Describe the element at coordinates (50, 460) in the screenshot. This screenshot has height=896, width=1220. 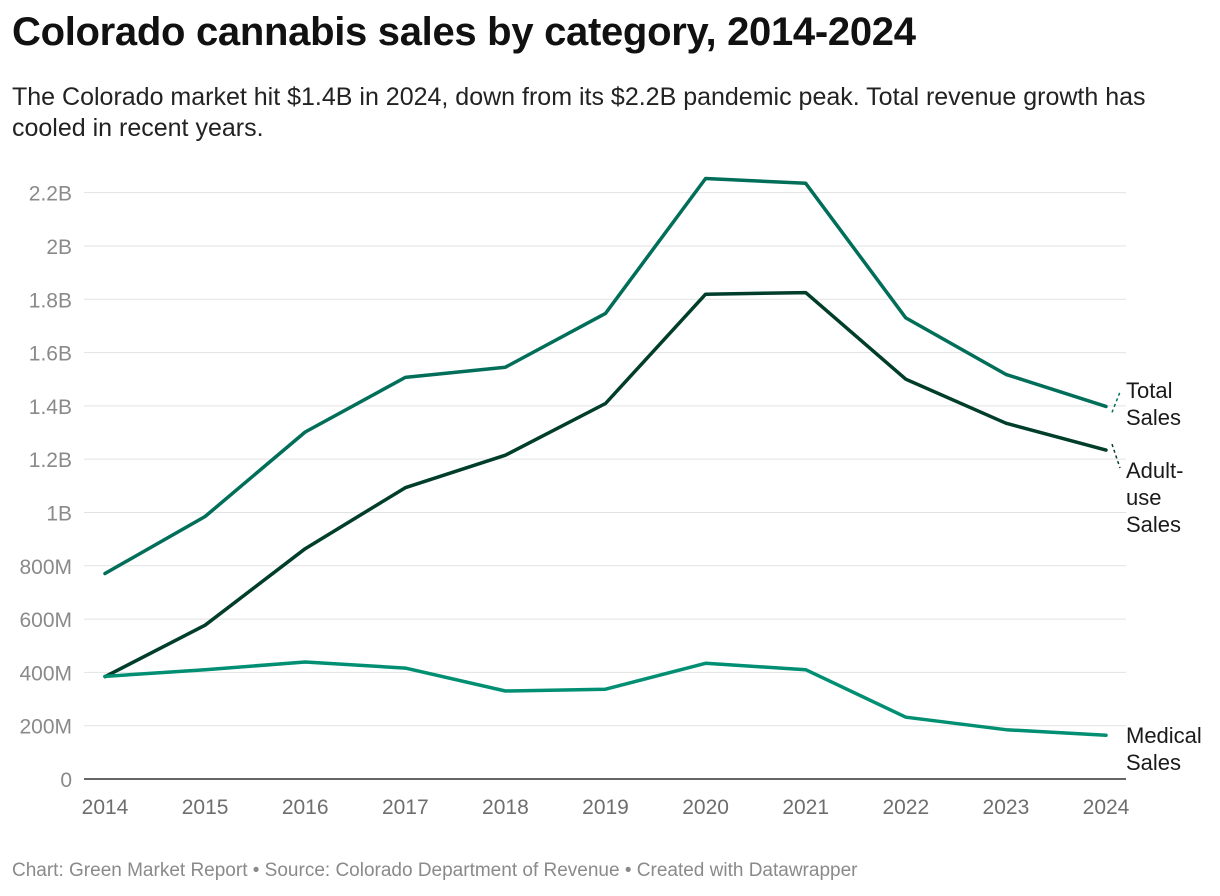
I see `y-tick-label: 1.2B` at that location.